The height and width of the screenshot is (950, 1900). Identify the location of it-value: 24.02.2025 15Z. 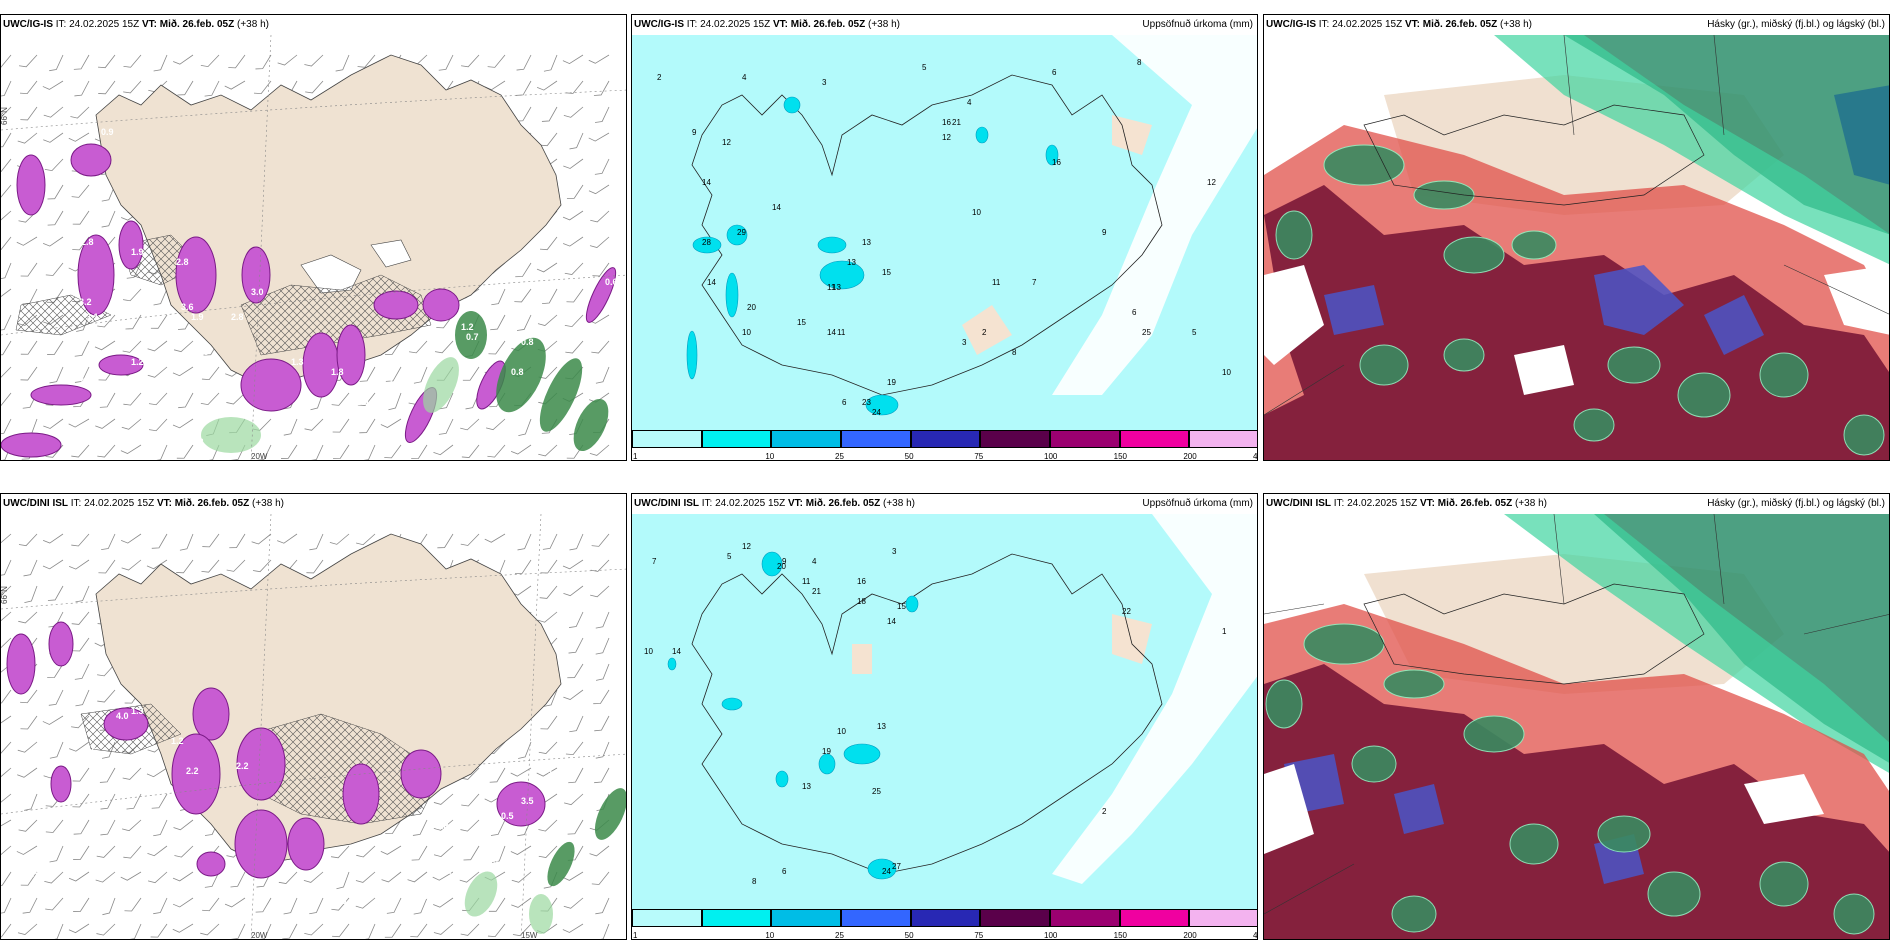
(104, 24).